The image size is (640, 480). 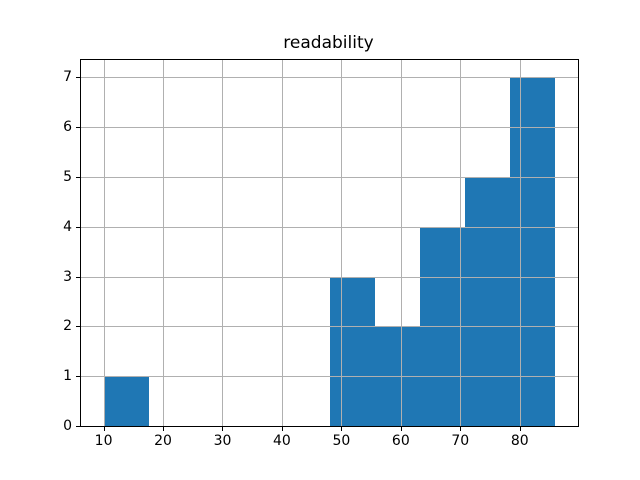 I want to click on y-tick-label: 7, so click(x=67, y=77).